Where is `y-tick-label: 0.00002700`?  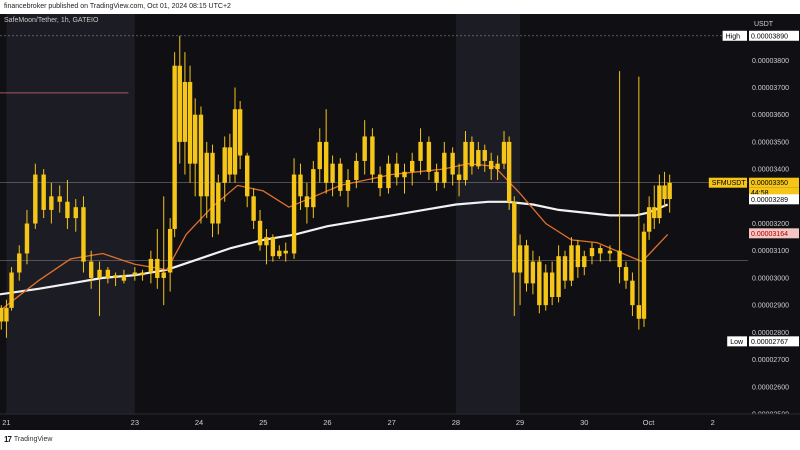 y-tick-label: 0.00002700 is located at coordinates (770, 360).